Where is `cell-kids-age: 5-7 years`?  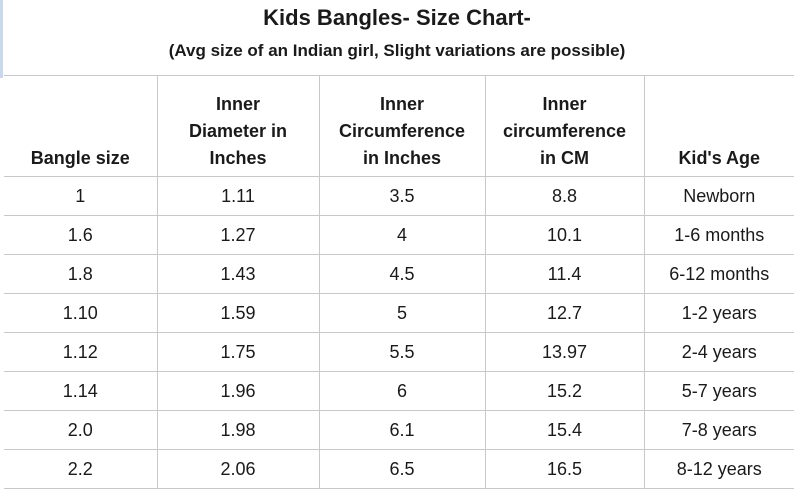 cell-kids-age: 5-7 years is located at coordinates (719, 391).